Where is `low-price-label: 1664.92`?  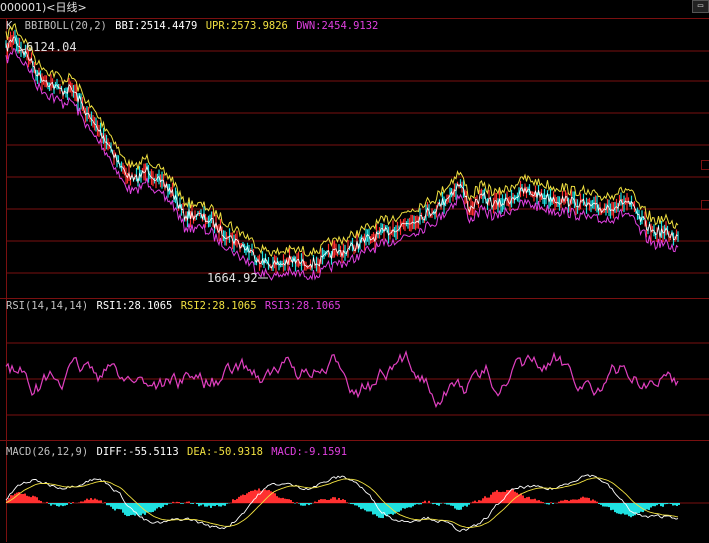
low-price-label: 1664.92 is located at coordinates (232, 278).